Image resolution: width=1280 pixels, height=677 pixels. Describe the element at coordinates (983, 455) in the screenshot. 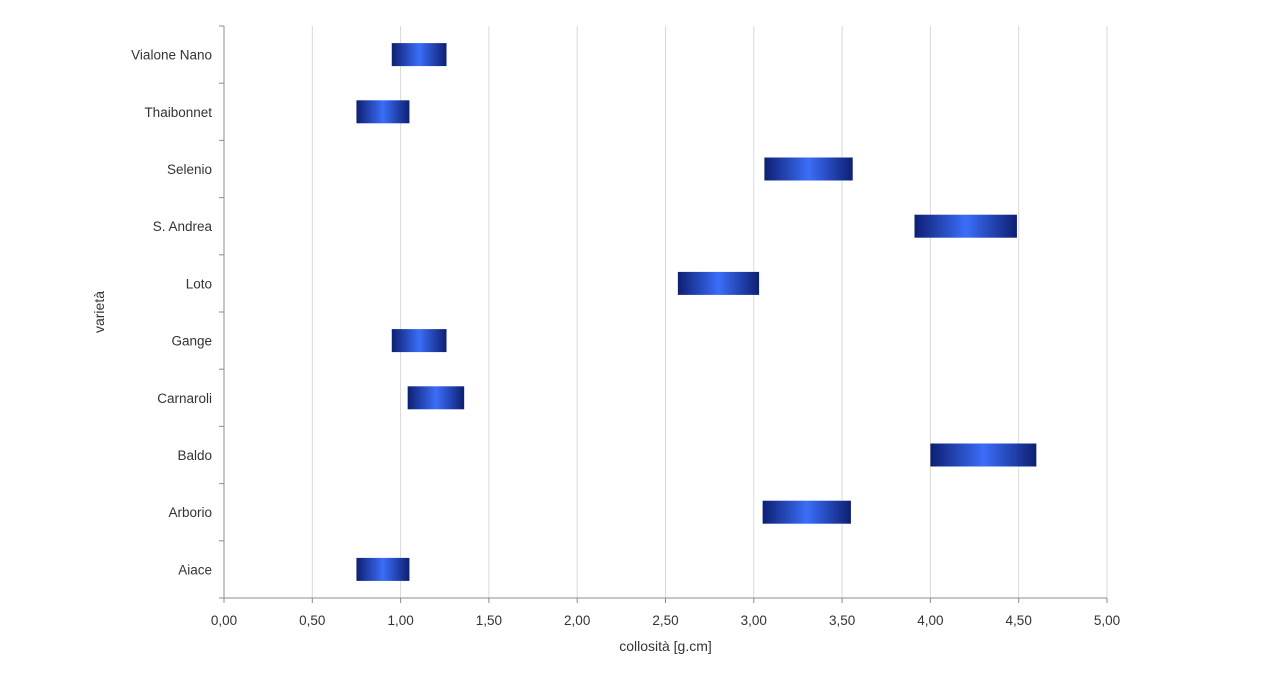

I see `range-bar-baldo` at that location.